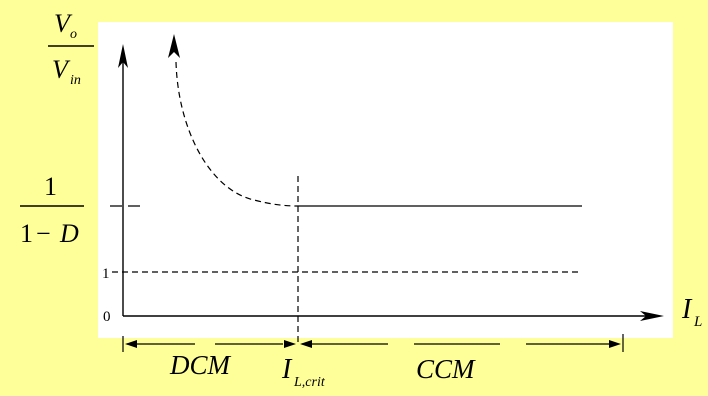 This screenshot has height=396, width=708. What do you see at coordinates (123, 56) in the screenshot?
I see `y-axis-arrowhead` at bounding box center [123, 56].